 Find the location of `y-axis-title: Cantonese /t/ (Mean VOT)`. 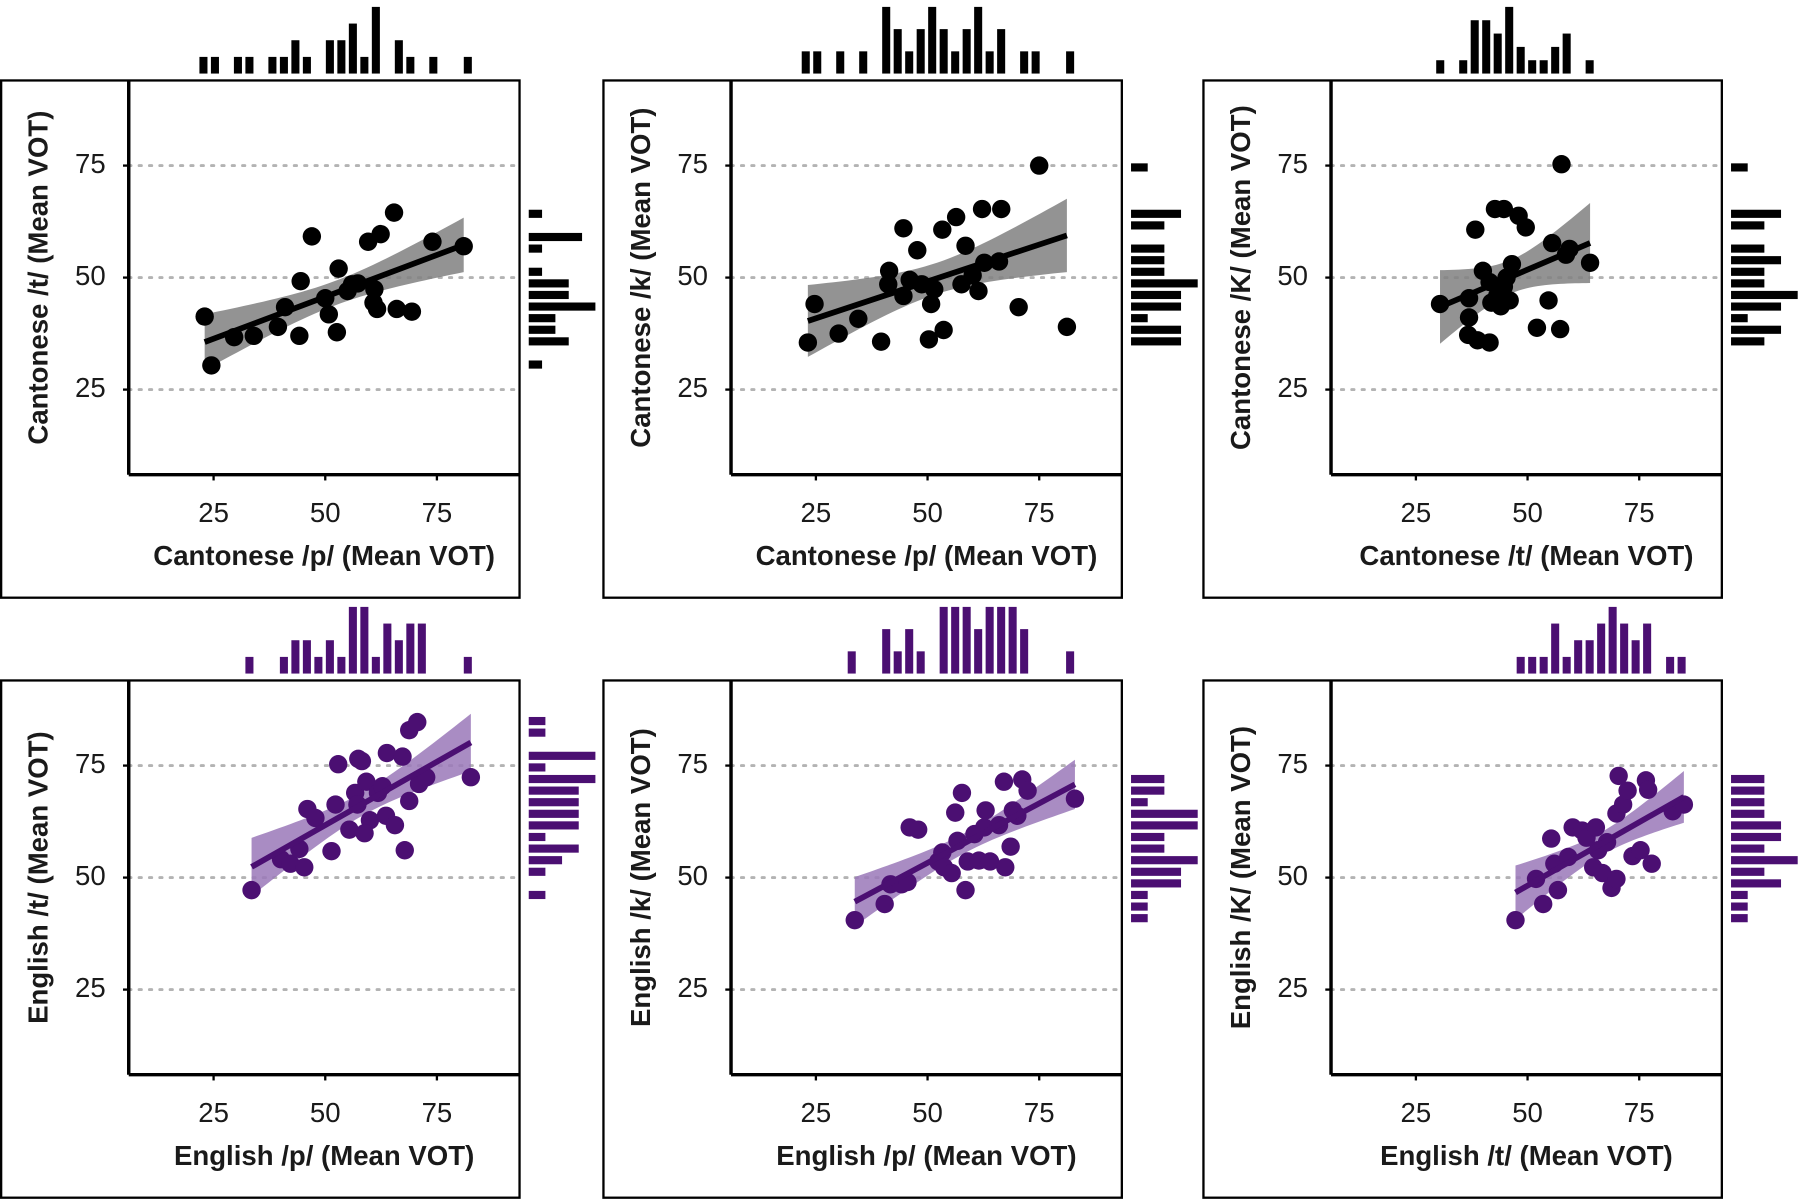

y-axis-title: Cantonese /t/ (Mean VOT) is located at coordinates (38, 278).